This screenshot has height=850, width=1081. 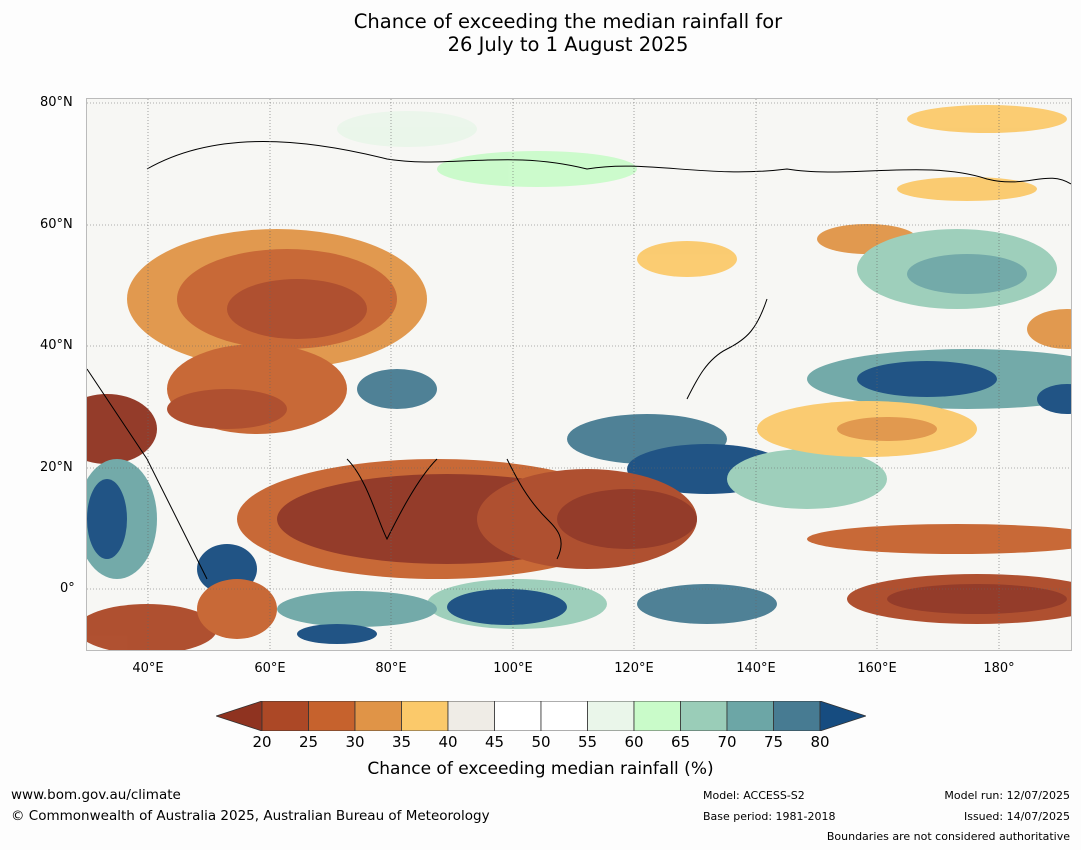 I want to click on lat-label-20n: 20°N, so click(x=56, y=467).